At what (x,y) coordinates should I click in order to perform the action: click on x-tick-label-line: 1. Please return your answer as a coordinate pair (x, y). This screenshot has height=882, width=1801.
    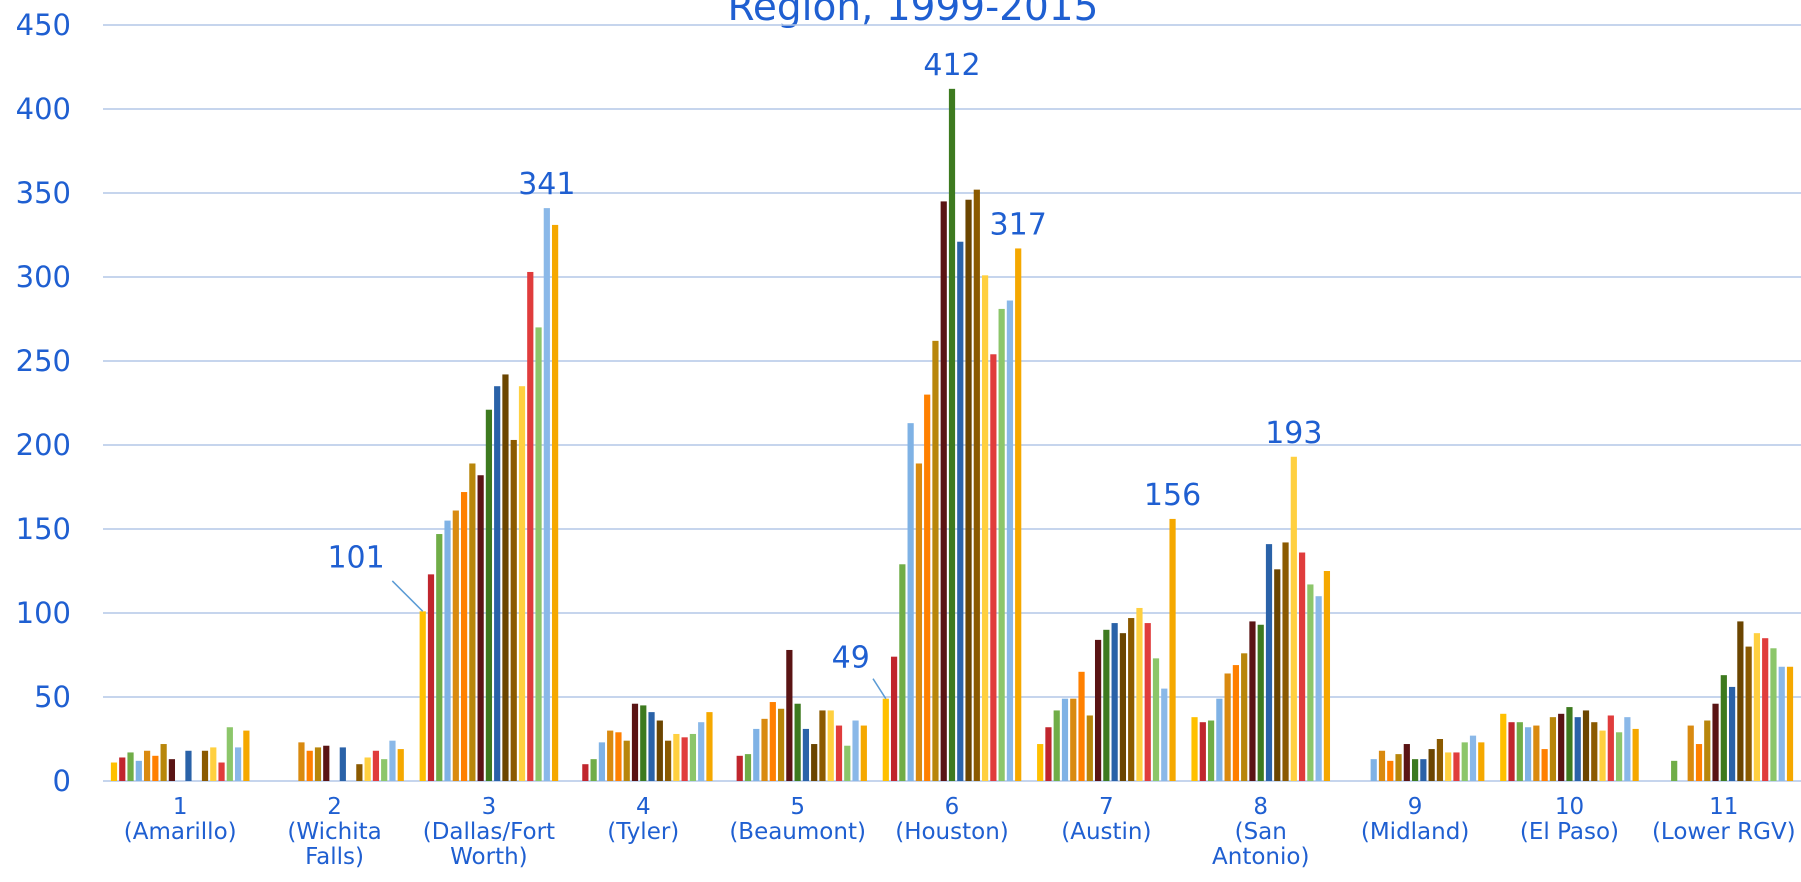
    Looking at the image, I should click on (180, 807).